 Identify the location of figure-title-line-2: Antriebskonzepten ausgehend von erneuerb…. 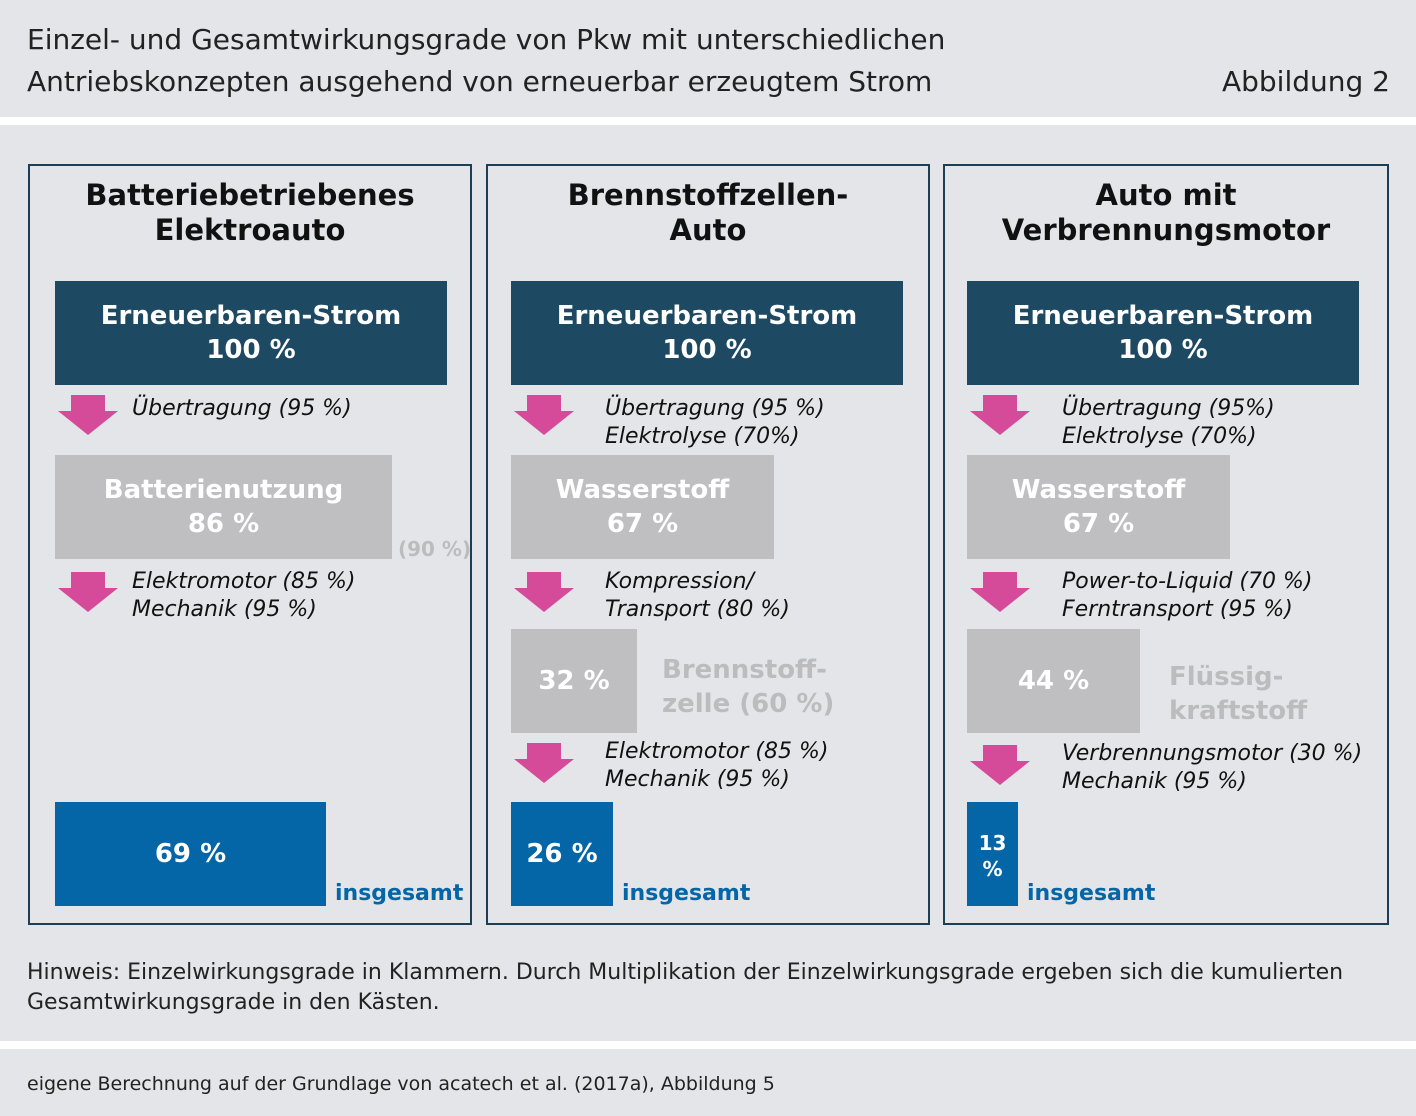
(480, 81).